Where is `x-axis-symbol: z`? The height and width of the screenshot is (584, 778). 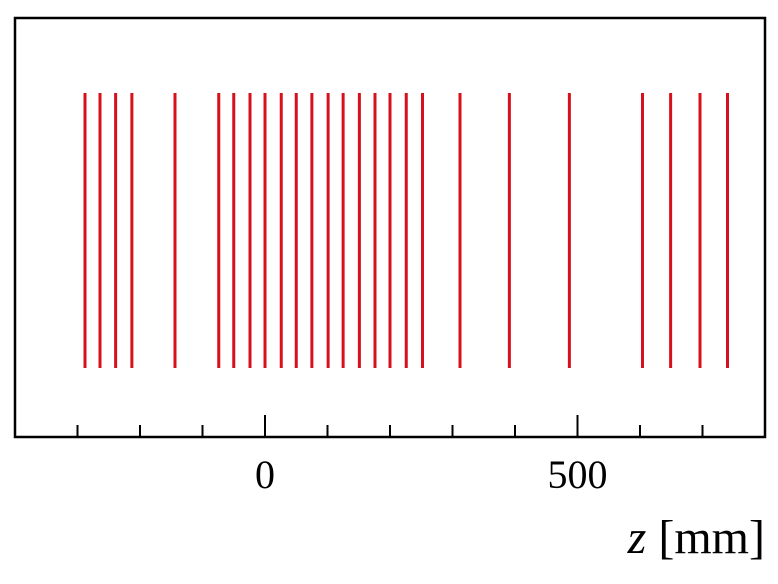 x-axis-symbol: z is located at coordinates (637, 537).